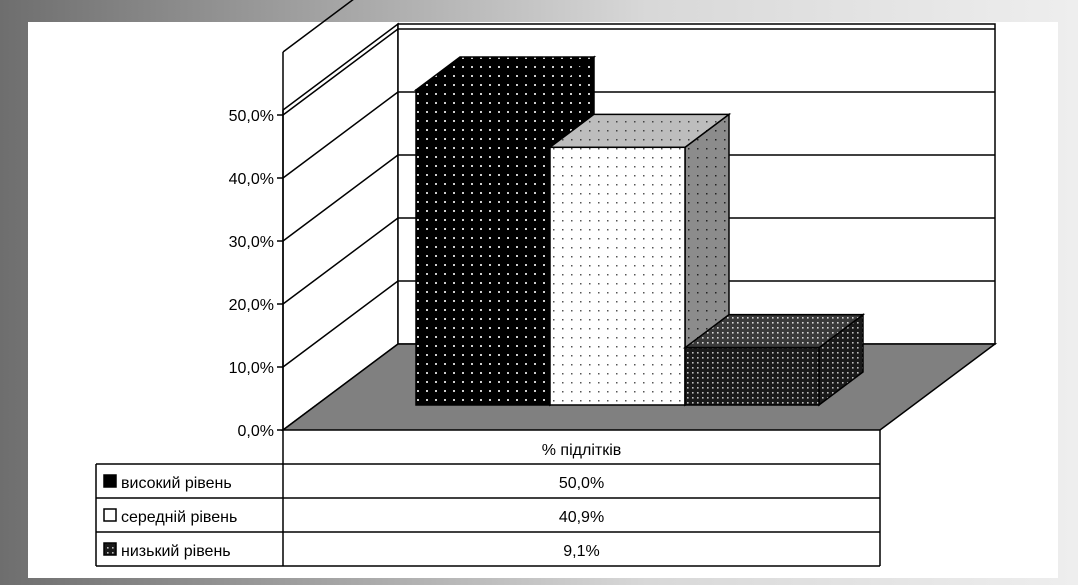  Describe the element at coordinates (179, 517) in the screenshot. I see `legend-label: середній рівень` at that location.